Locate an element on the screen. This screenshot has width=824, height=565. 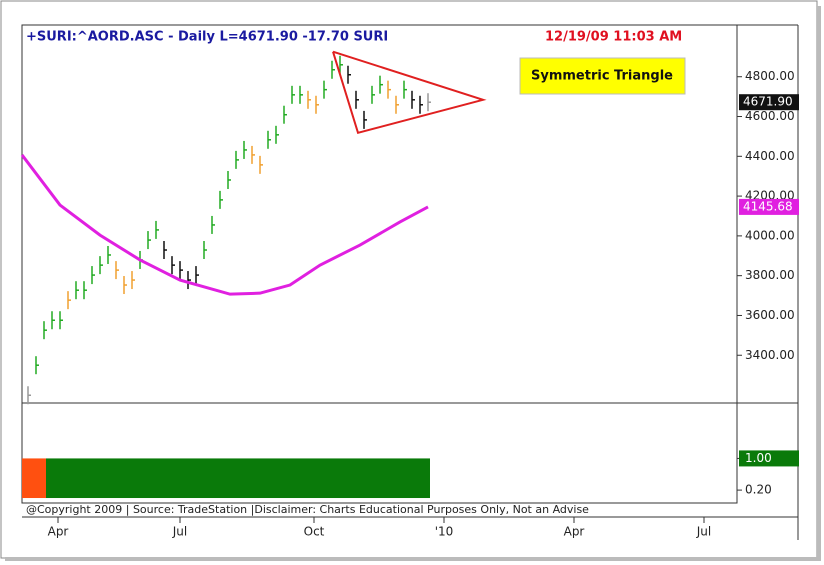
last-value-label: 4671.90 is located at coordinates (768, 102).